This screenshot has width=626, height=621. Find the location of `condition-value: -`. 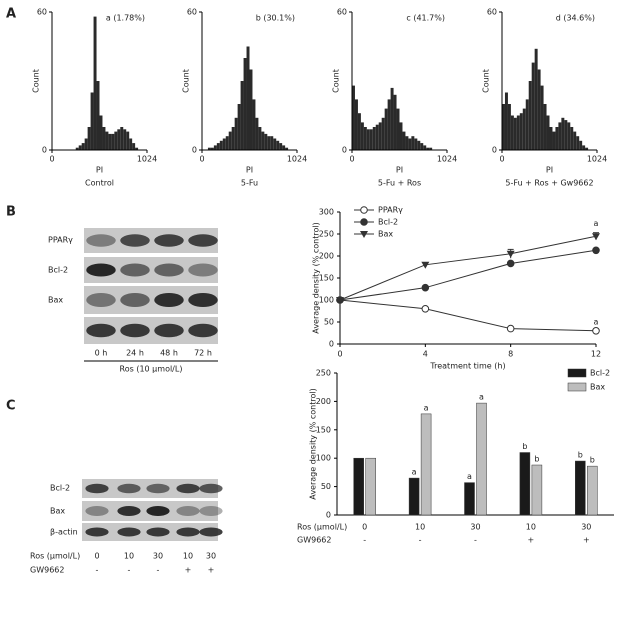

condition-value: - is located at coordinates (97, 570).